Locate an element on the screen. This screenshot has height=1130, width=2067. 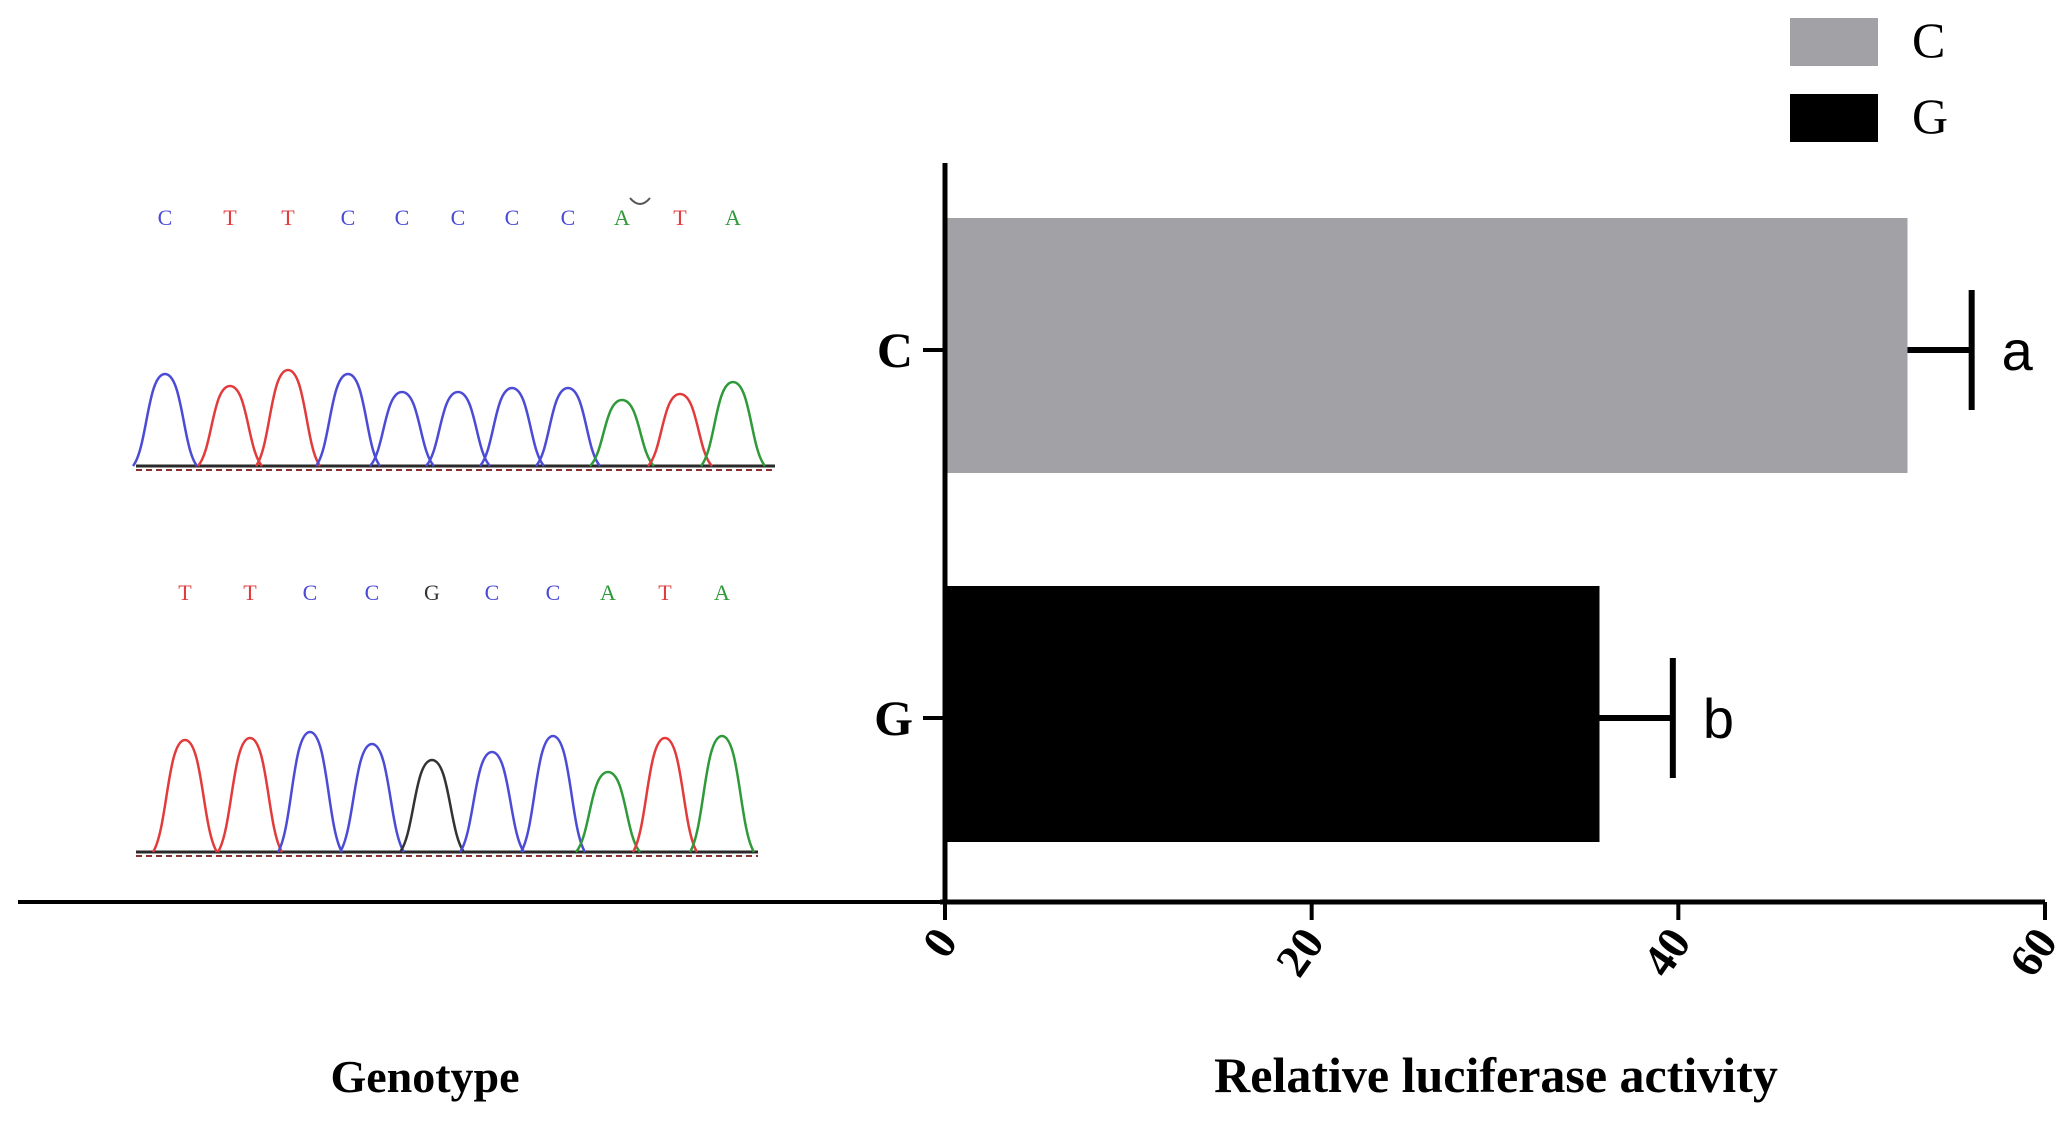
bar-c is located at coordinates (1426, 345).